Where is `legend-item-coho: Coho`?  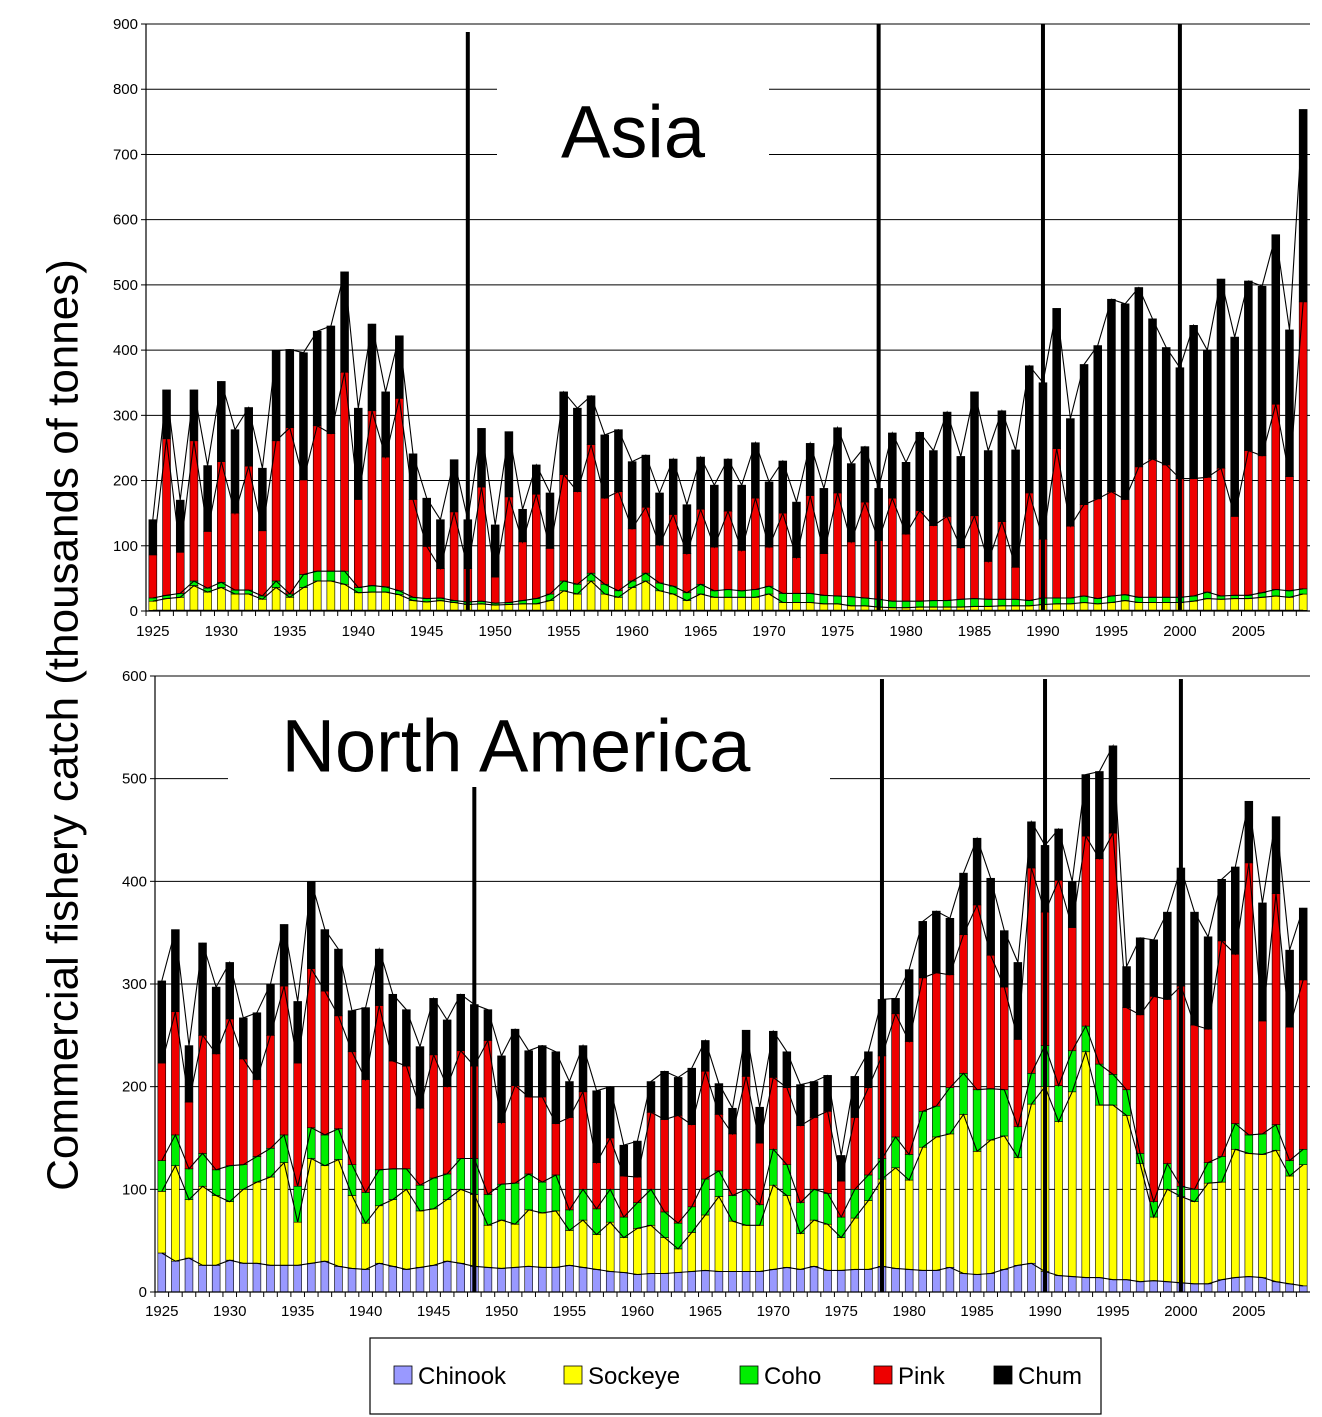 legend-item-coho: Coho is located at coordinates (780, 1376).